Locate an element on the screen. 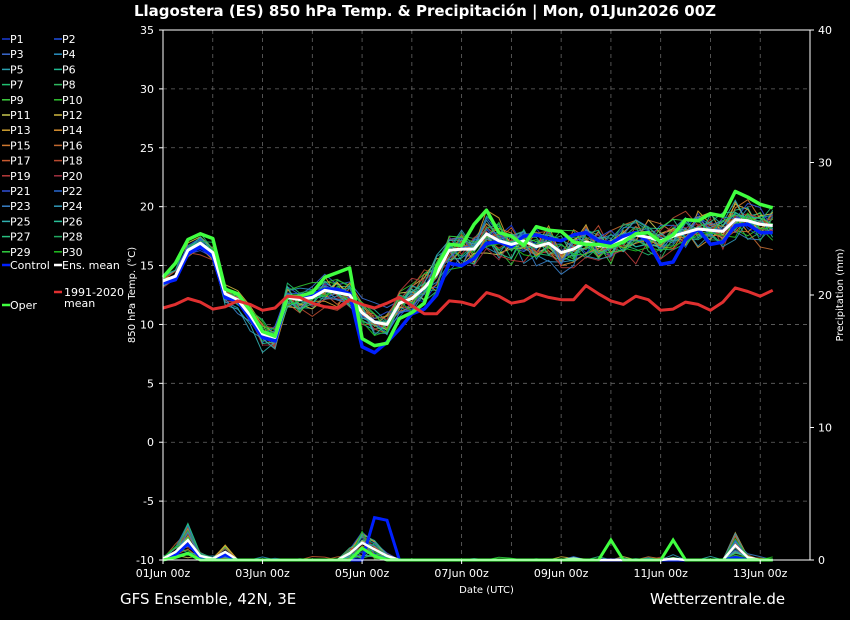 The image size is (850, 620). x-axis-label: Date (UTC) is located at coordinates (486, 590).